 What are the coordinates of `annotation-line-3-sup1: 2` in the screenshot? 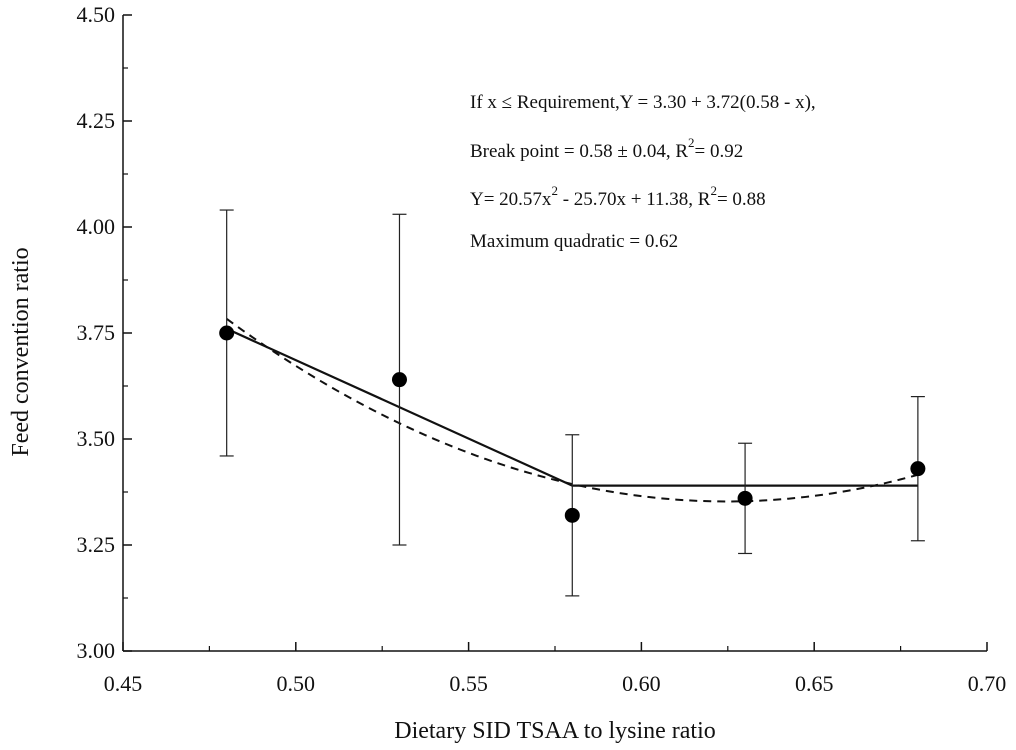 It's located at (554, 190).